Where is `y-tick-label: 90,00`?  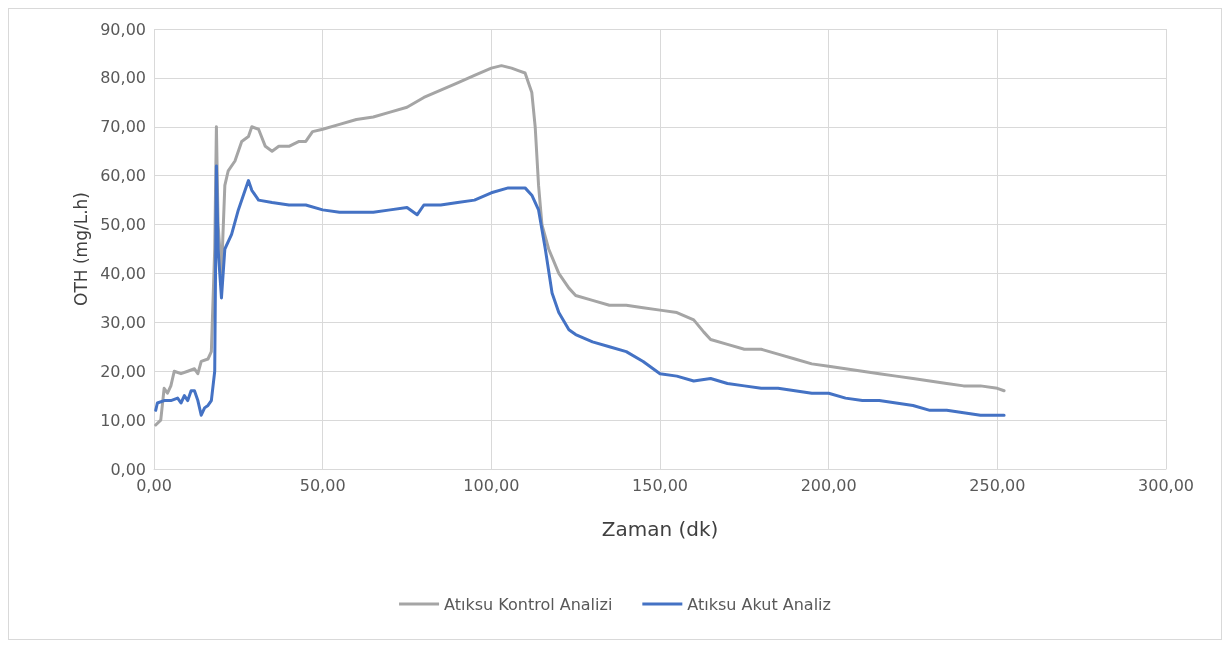 y-tick-label: 90,00 is located at coordinates (123, 29).